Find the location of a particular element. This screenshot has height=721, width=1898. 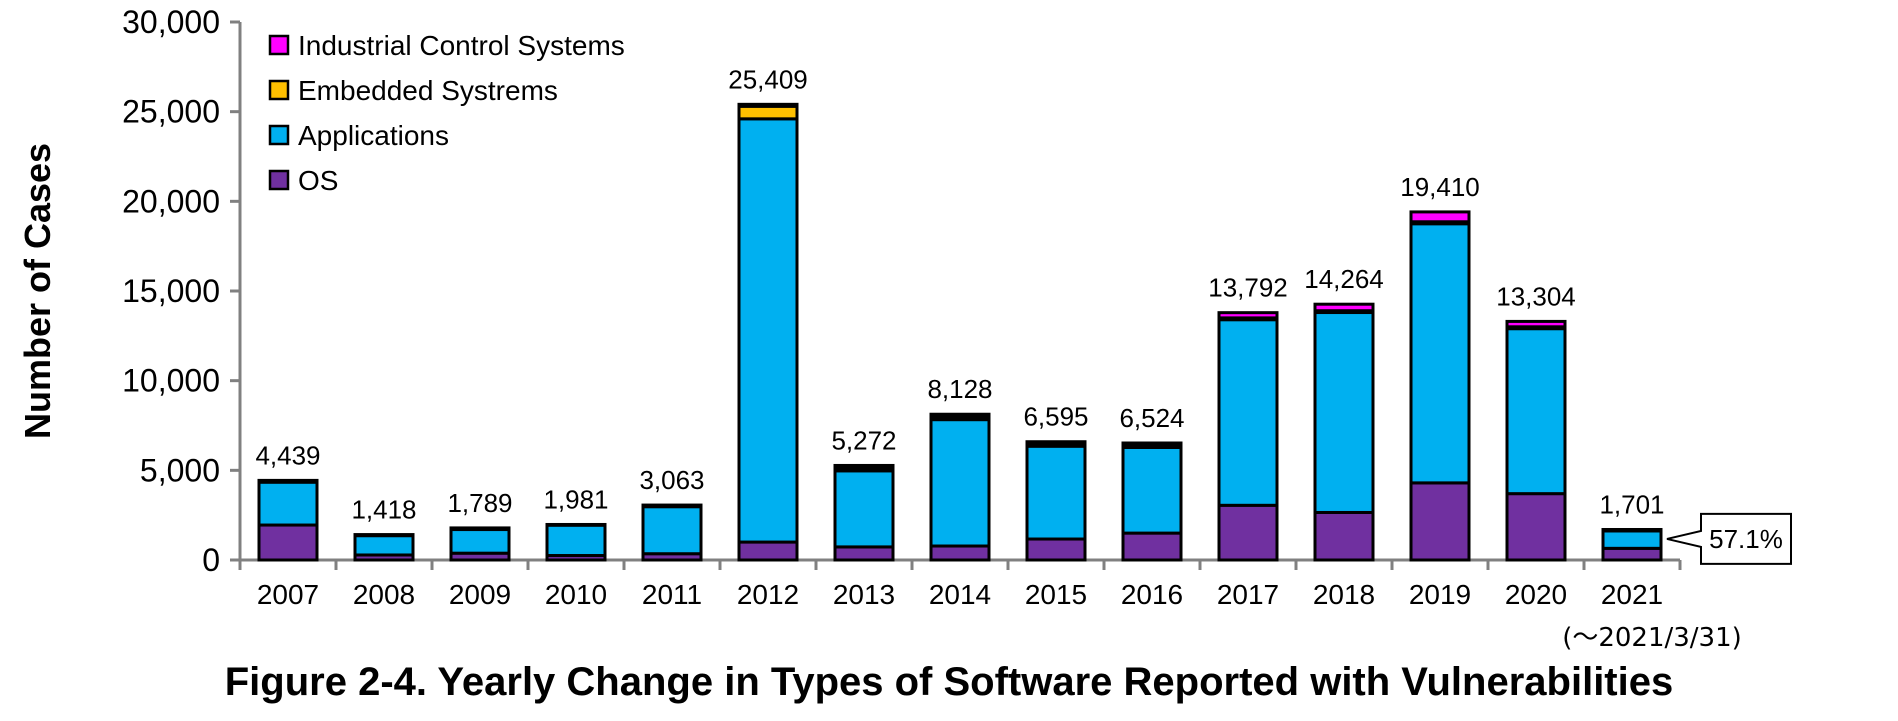

legend-label: Embedded Systrems is located at coordinates (428, 90).